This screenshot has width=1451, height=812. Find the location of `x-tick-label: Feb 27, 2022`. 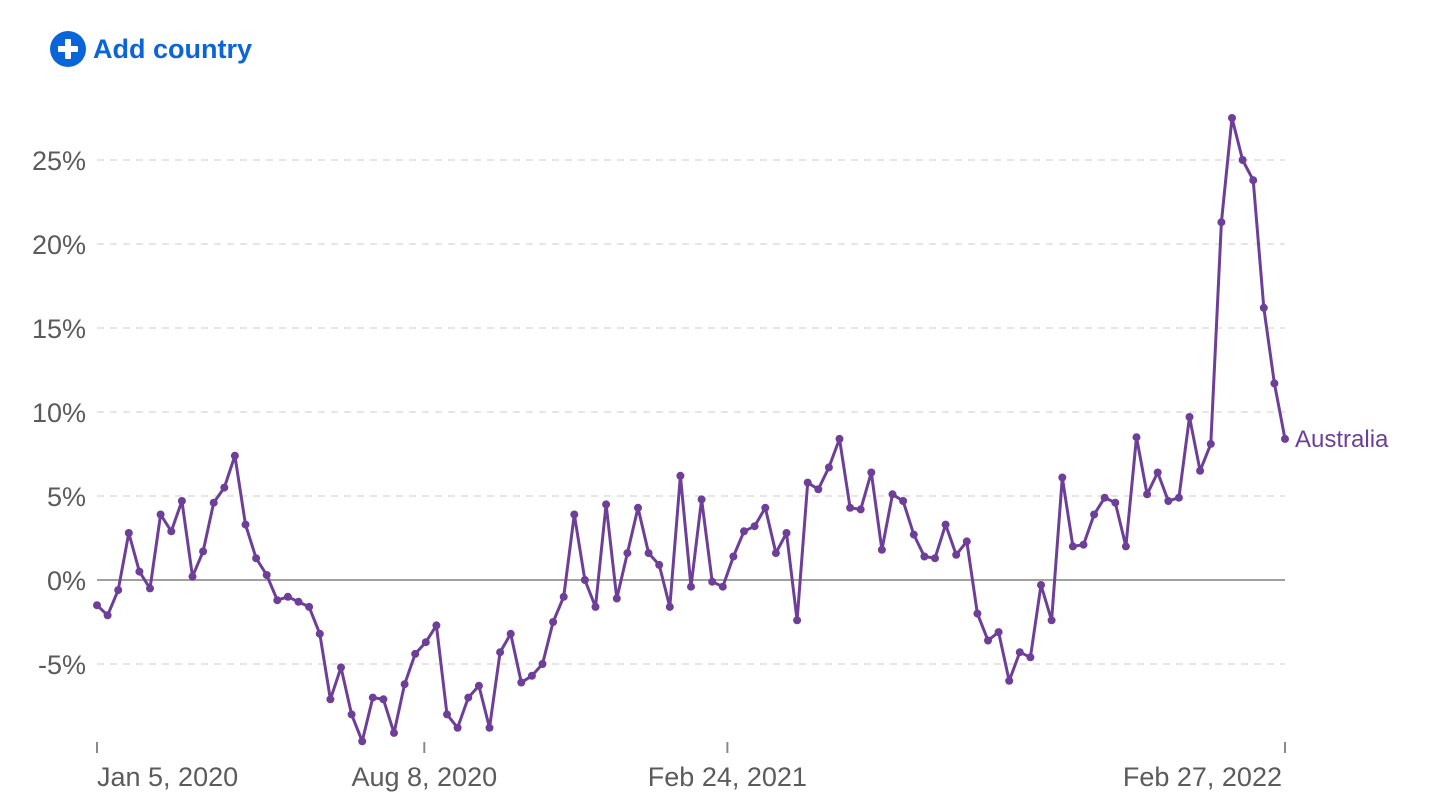

x-tick-label: Feb 27, 2022 is located at coordinates (1202, 777).